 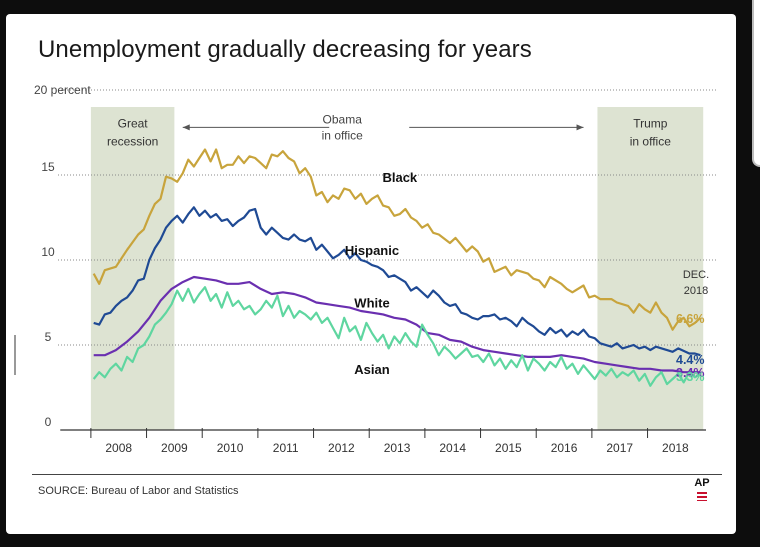 I want to click on ap-logo: AP, so click(x=702, y=490).